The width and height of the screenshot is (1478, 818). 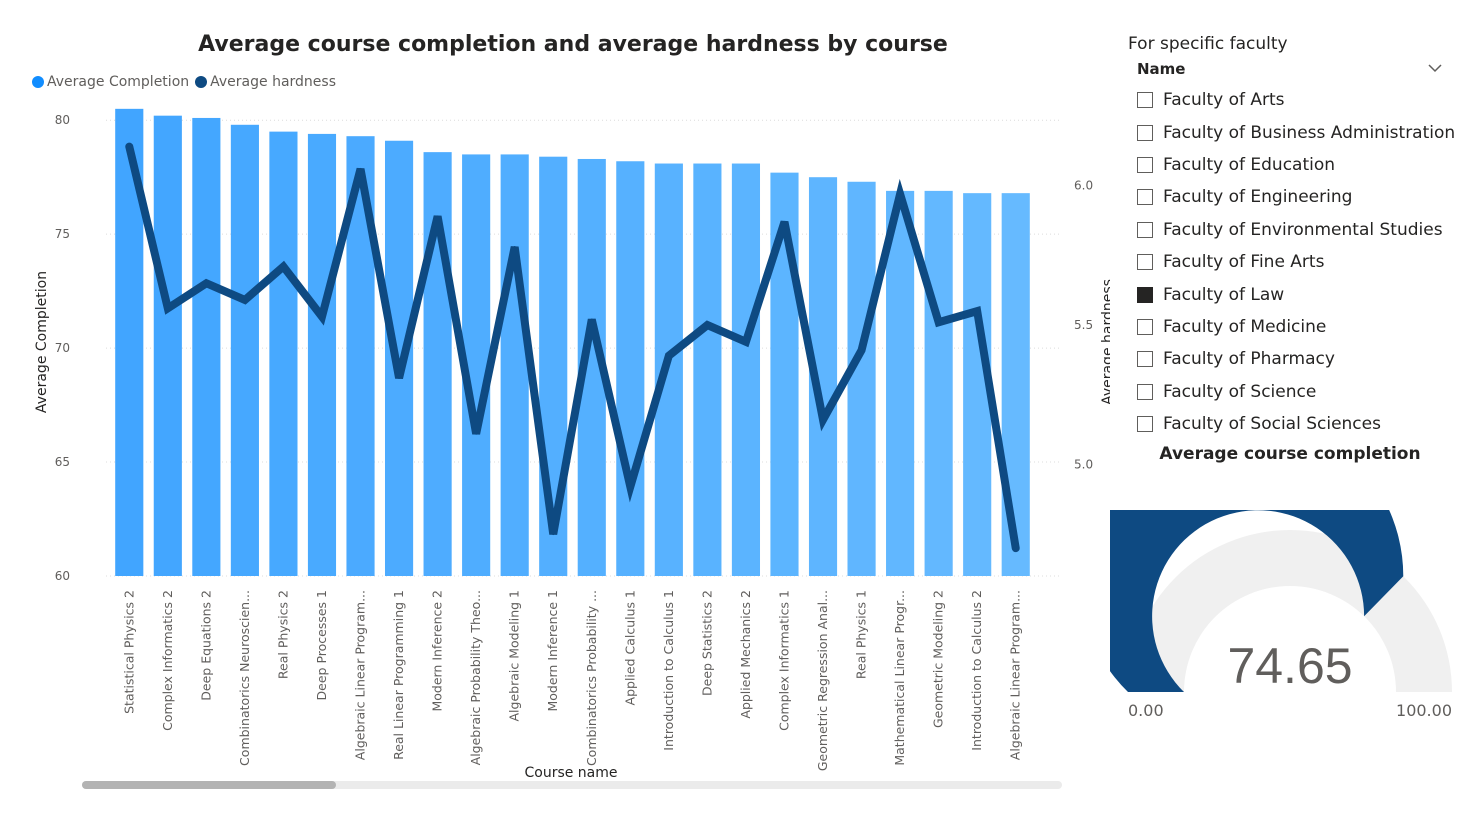 I want to click on chart-scrollbar, so click(x=572, y=785).